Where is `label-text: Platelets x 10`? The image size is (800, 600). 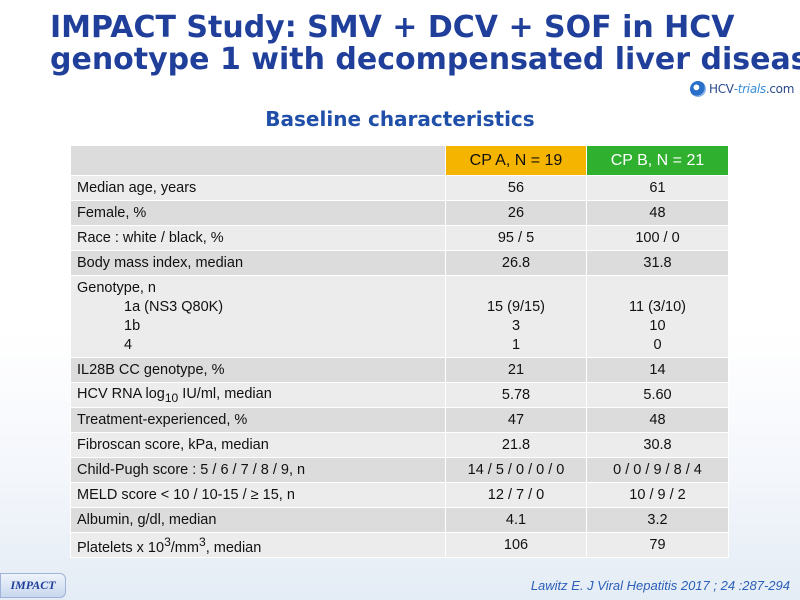 label-text: Platelets x 10 is located at coordinates (121, 547).